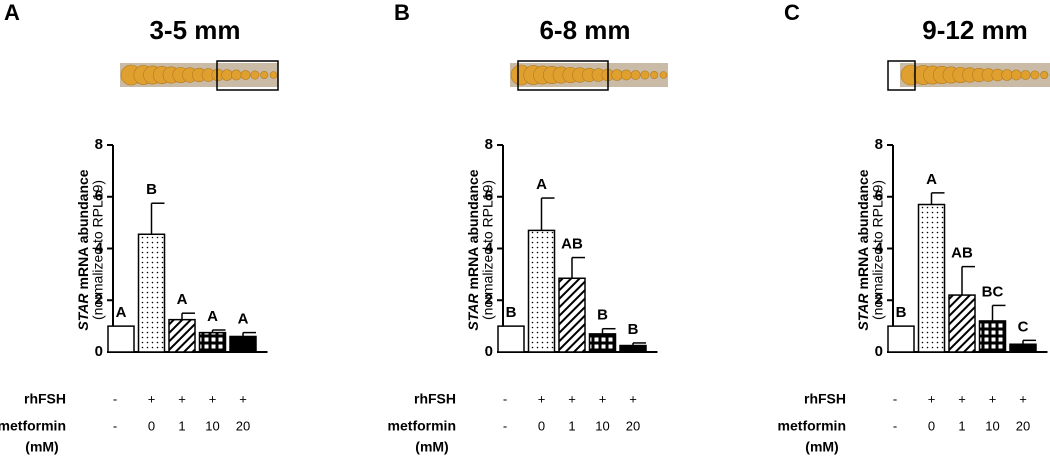  I want to click on panel-title: 9-12 mm, so click(975, 30).